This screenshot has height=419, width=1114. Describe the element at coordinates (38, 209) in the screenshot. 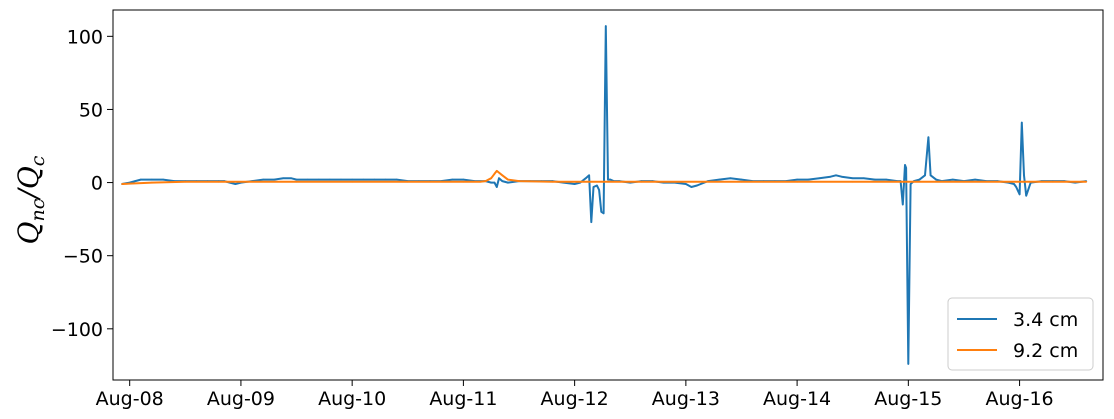

I see `y-axis-label-sub1: nc` at that location.